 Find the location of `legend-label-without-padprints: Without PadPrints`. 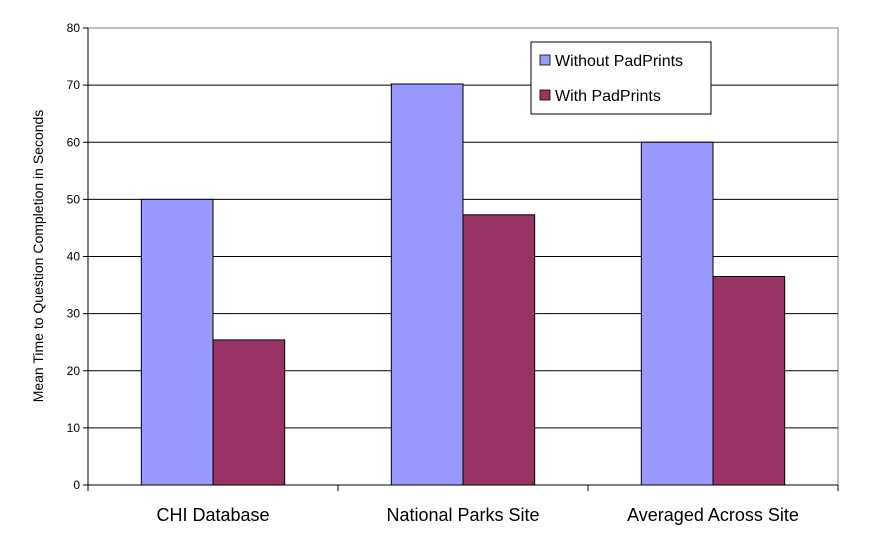

legend-label-without-padprints: Without PadPrints is located at coordinates (619, 61).